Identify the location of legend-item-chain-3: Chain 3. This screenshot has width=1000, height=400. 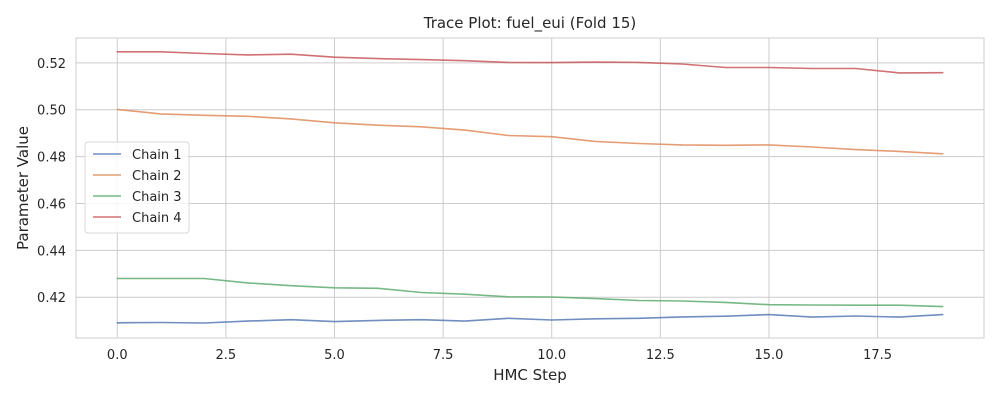
(137, 197).